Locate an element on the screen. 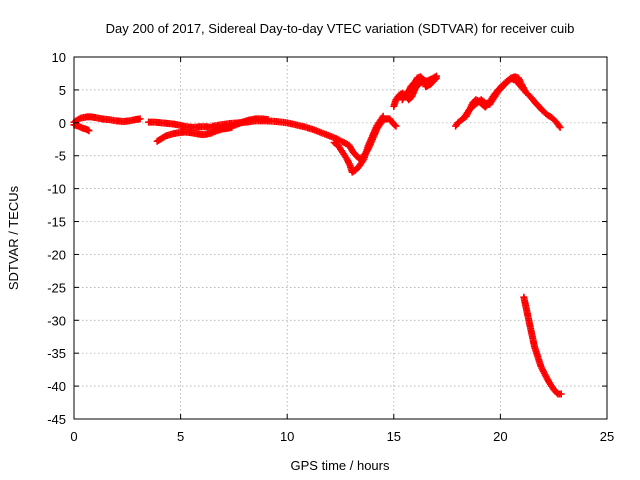  x-tick-label: 5 is located at coordinates (180, 436).